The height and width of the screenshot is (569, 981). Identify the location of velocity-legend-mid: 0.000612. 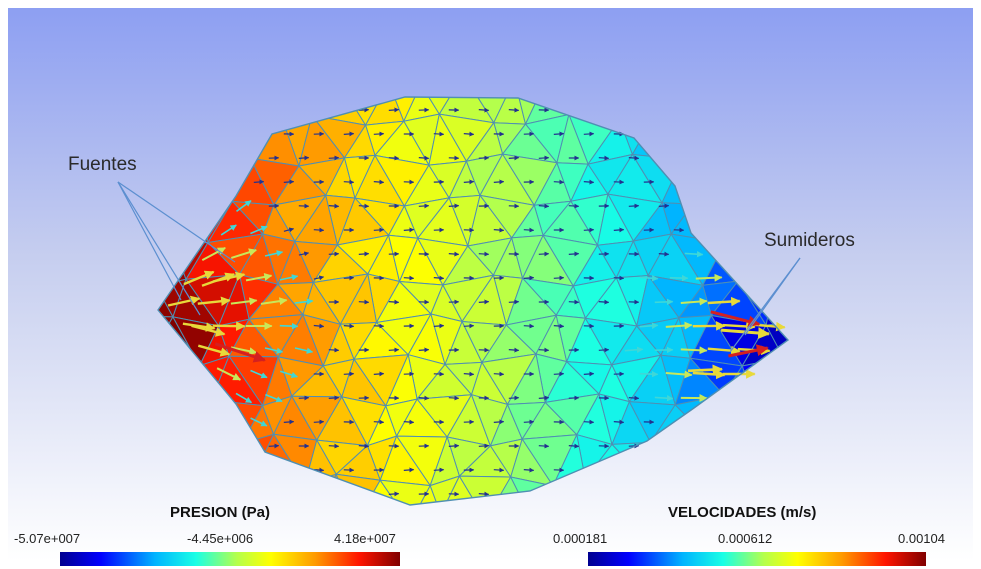
(745, 538).